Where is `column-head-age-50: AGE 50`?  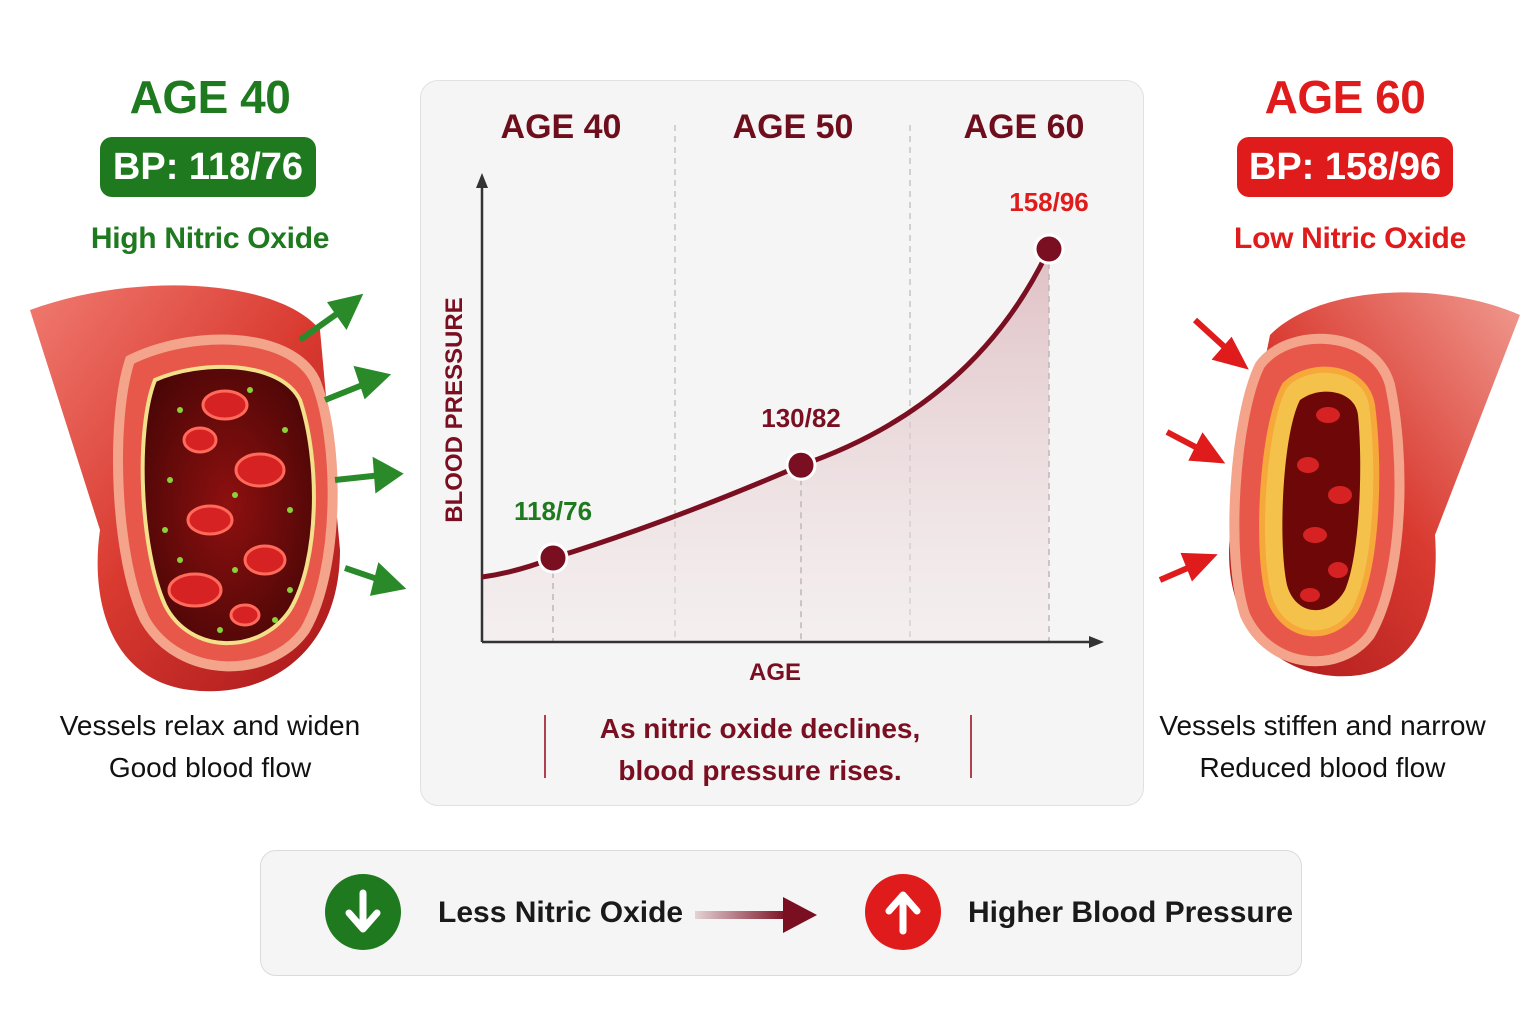 column-head-age-50: AGE 50 is located at coordinates (793, 127).